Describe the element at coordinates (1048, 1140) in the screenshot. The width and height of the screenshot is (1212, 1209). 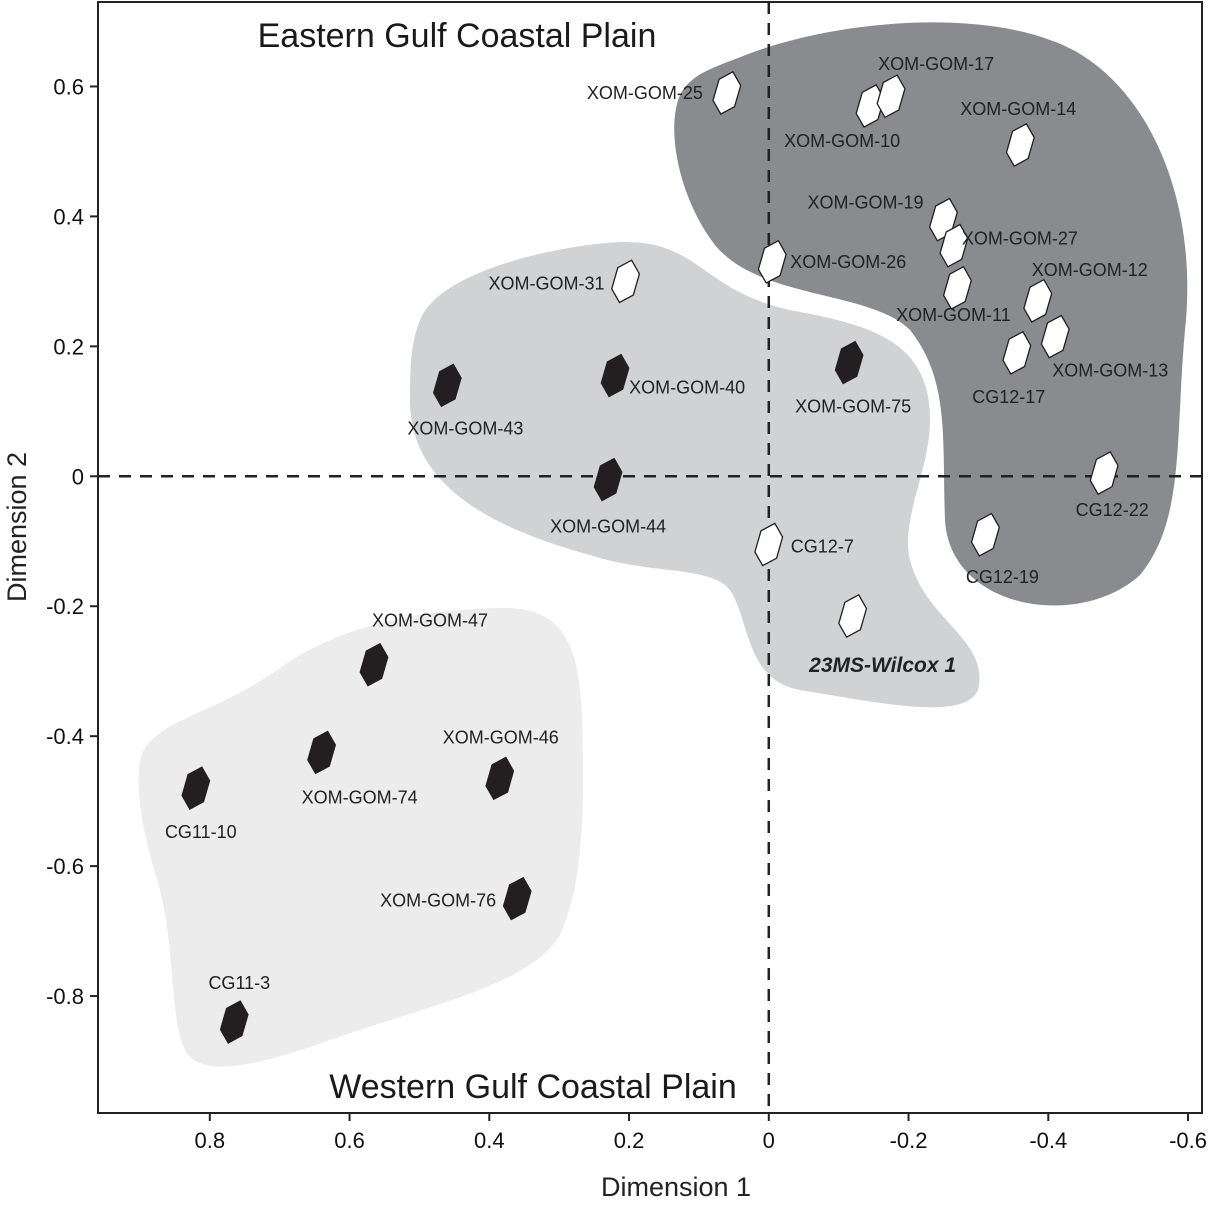
I see `x-tick-label: -0.4` at that location.